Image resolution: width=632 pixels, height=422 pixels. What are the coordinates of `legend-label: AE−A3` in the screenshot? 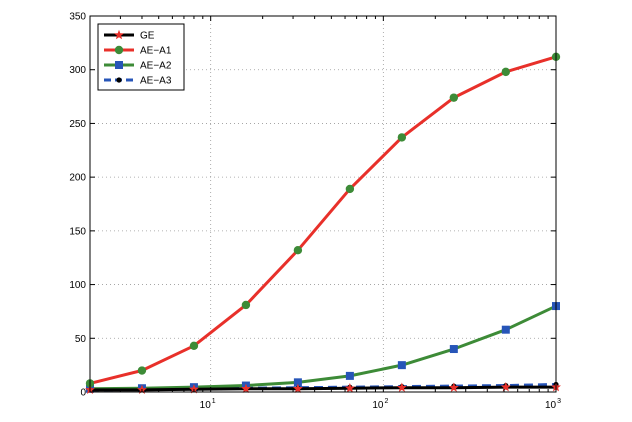 It's located at (156, 81).